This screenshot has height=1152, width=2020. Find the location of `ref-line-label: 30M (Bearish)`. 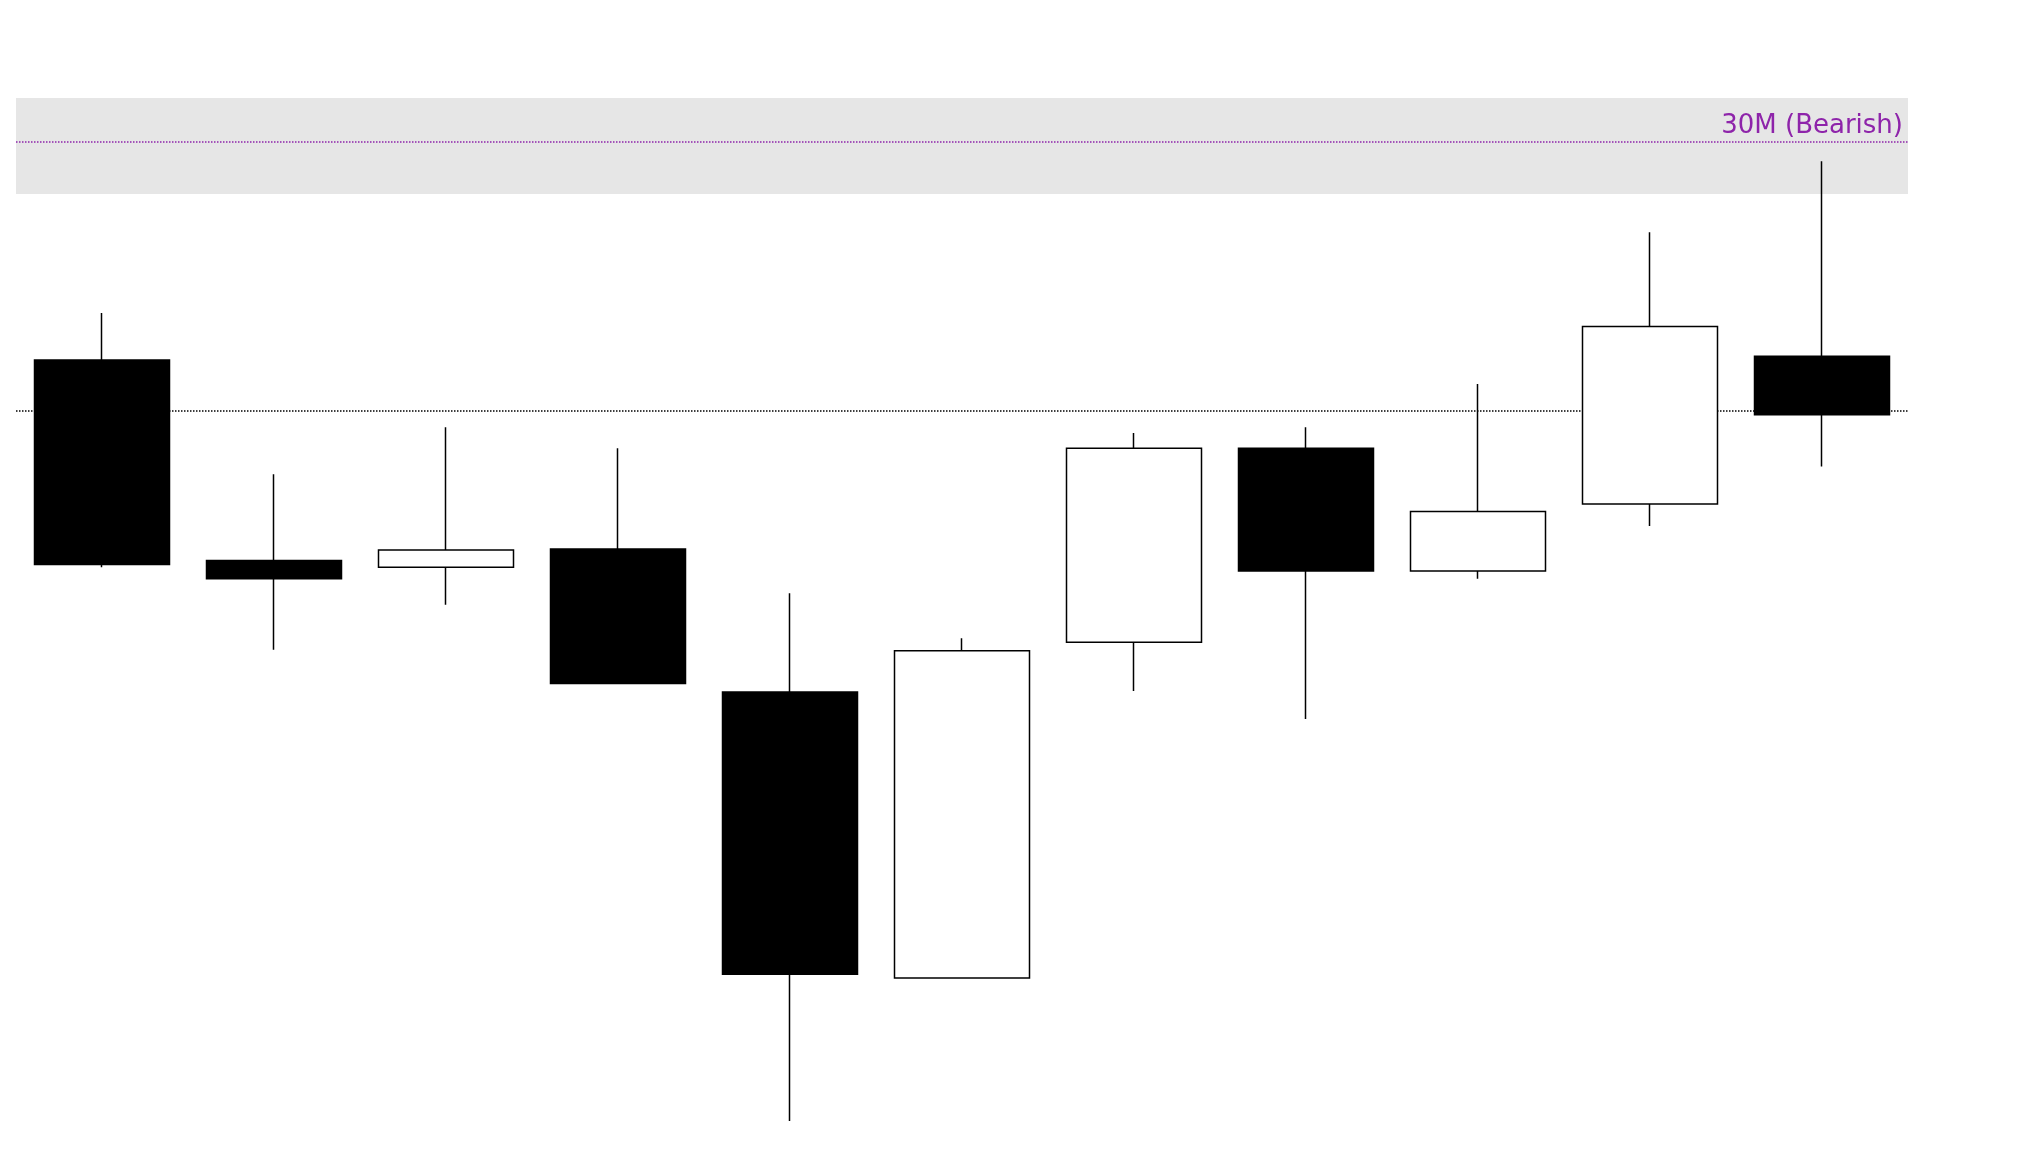

ref-line-label: 30M (Bearish) is located at coordinates (1812, 124).